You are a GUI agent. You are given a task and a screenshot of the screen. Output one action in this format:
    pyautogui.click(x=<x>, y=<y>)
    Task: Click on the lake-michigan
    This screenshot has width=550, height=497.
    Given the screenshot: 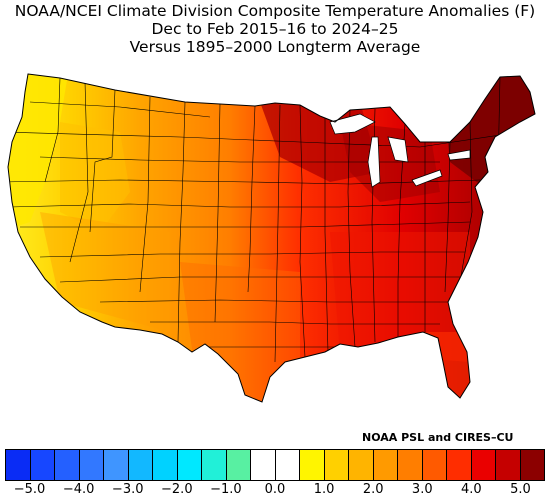 What is the action you would take?
    pyautogui.click(x=374, y=162)
    